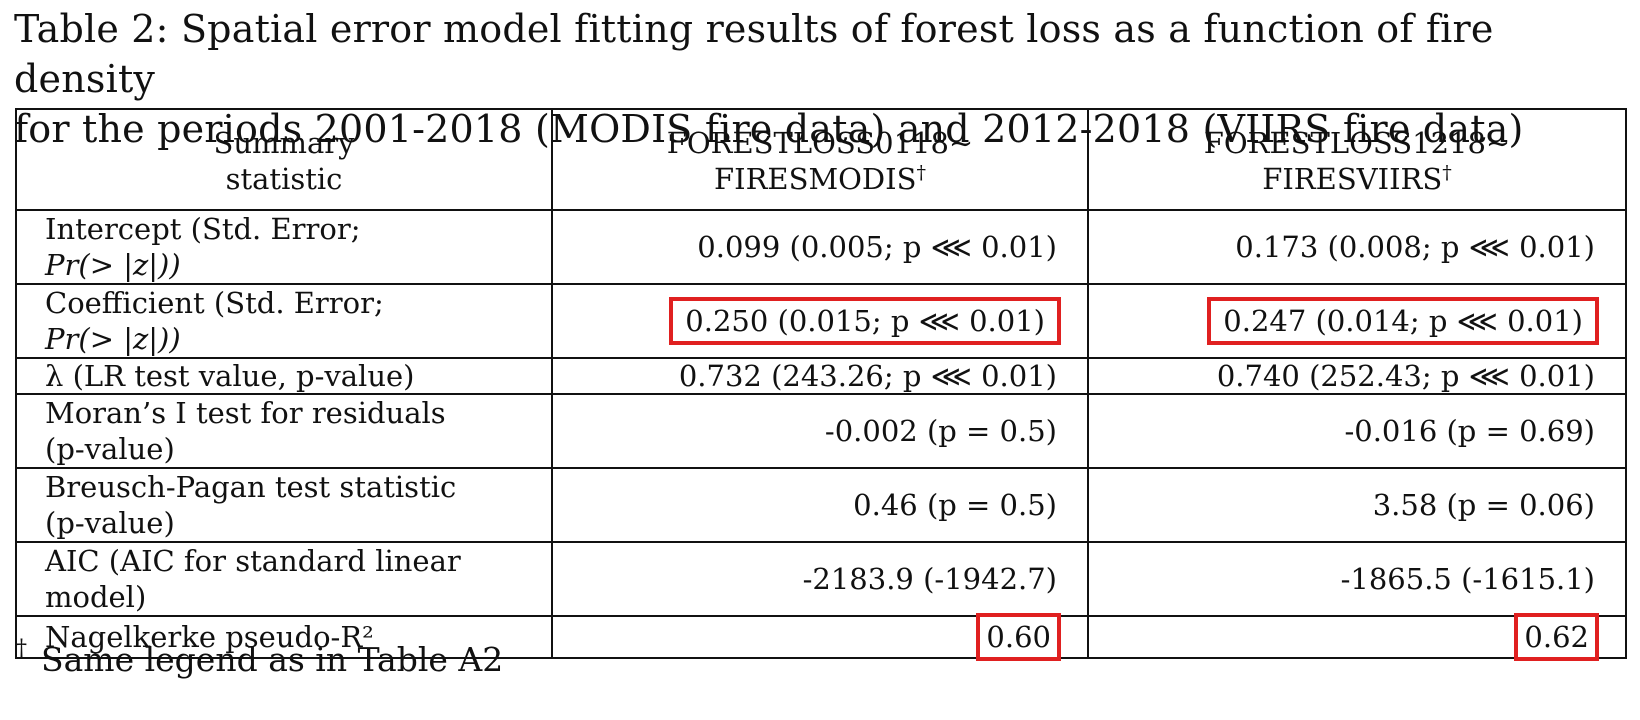  I want to click on cell-lambda-modis: 0.732 (243.26; p ⋘ 0.01), so click(820, 376).